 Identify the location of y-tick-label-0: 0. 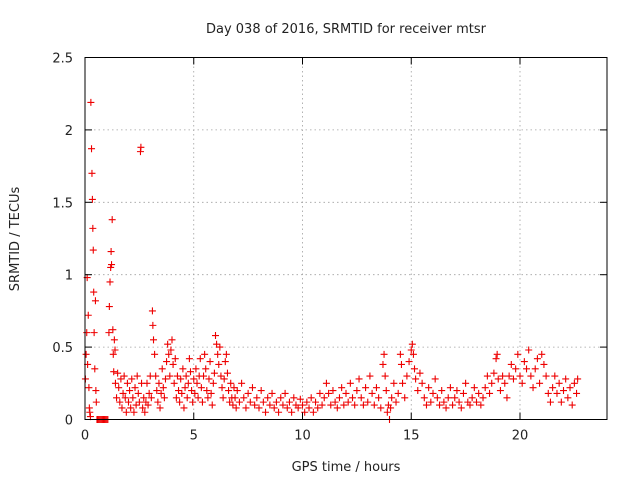
(69, 421).